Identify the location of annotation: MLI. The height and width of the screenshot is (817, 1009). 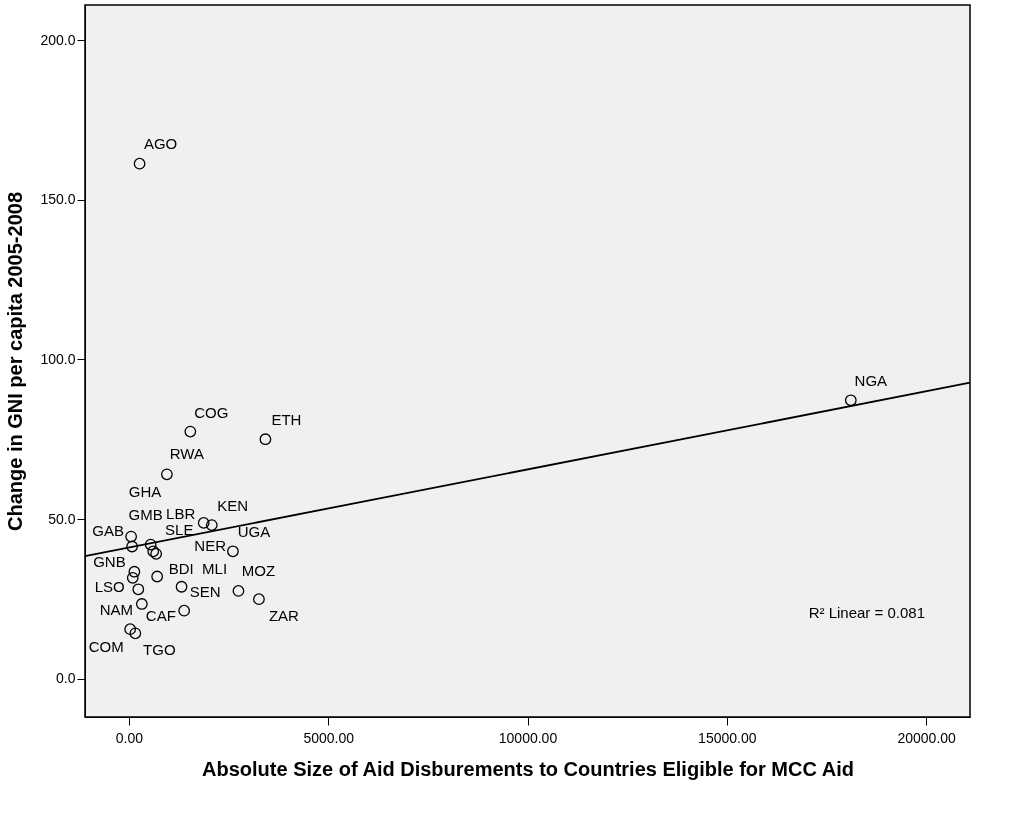
(215, 568).